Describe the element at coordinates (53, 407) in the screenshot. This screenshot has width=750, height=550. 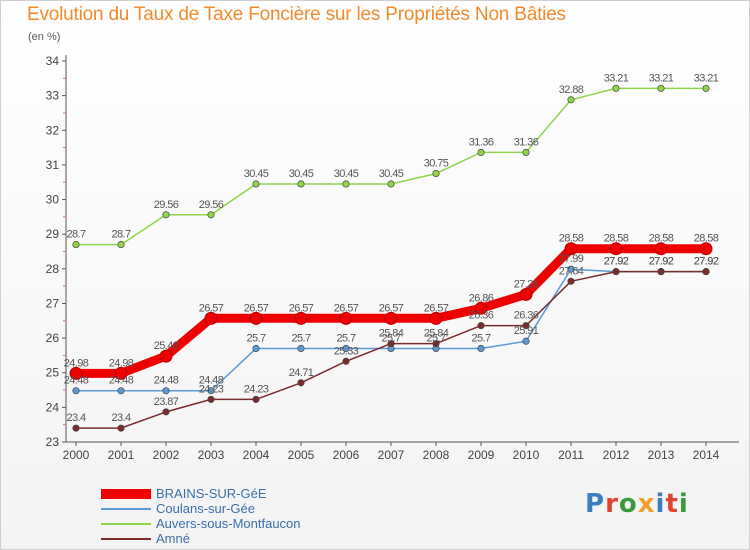
I see `y-tick-label: 24` at that location.